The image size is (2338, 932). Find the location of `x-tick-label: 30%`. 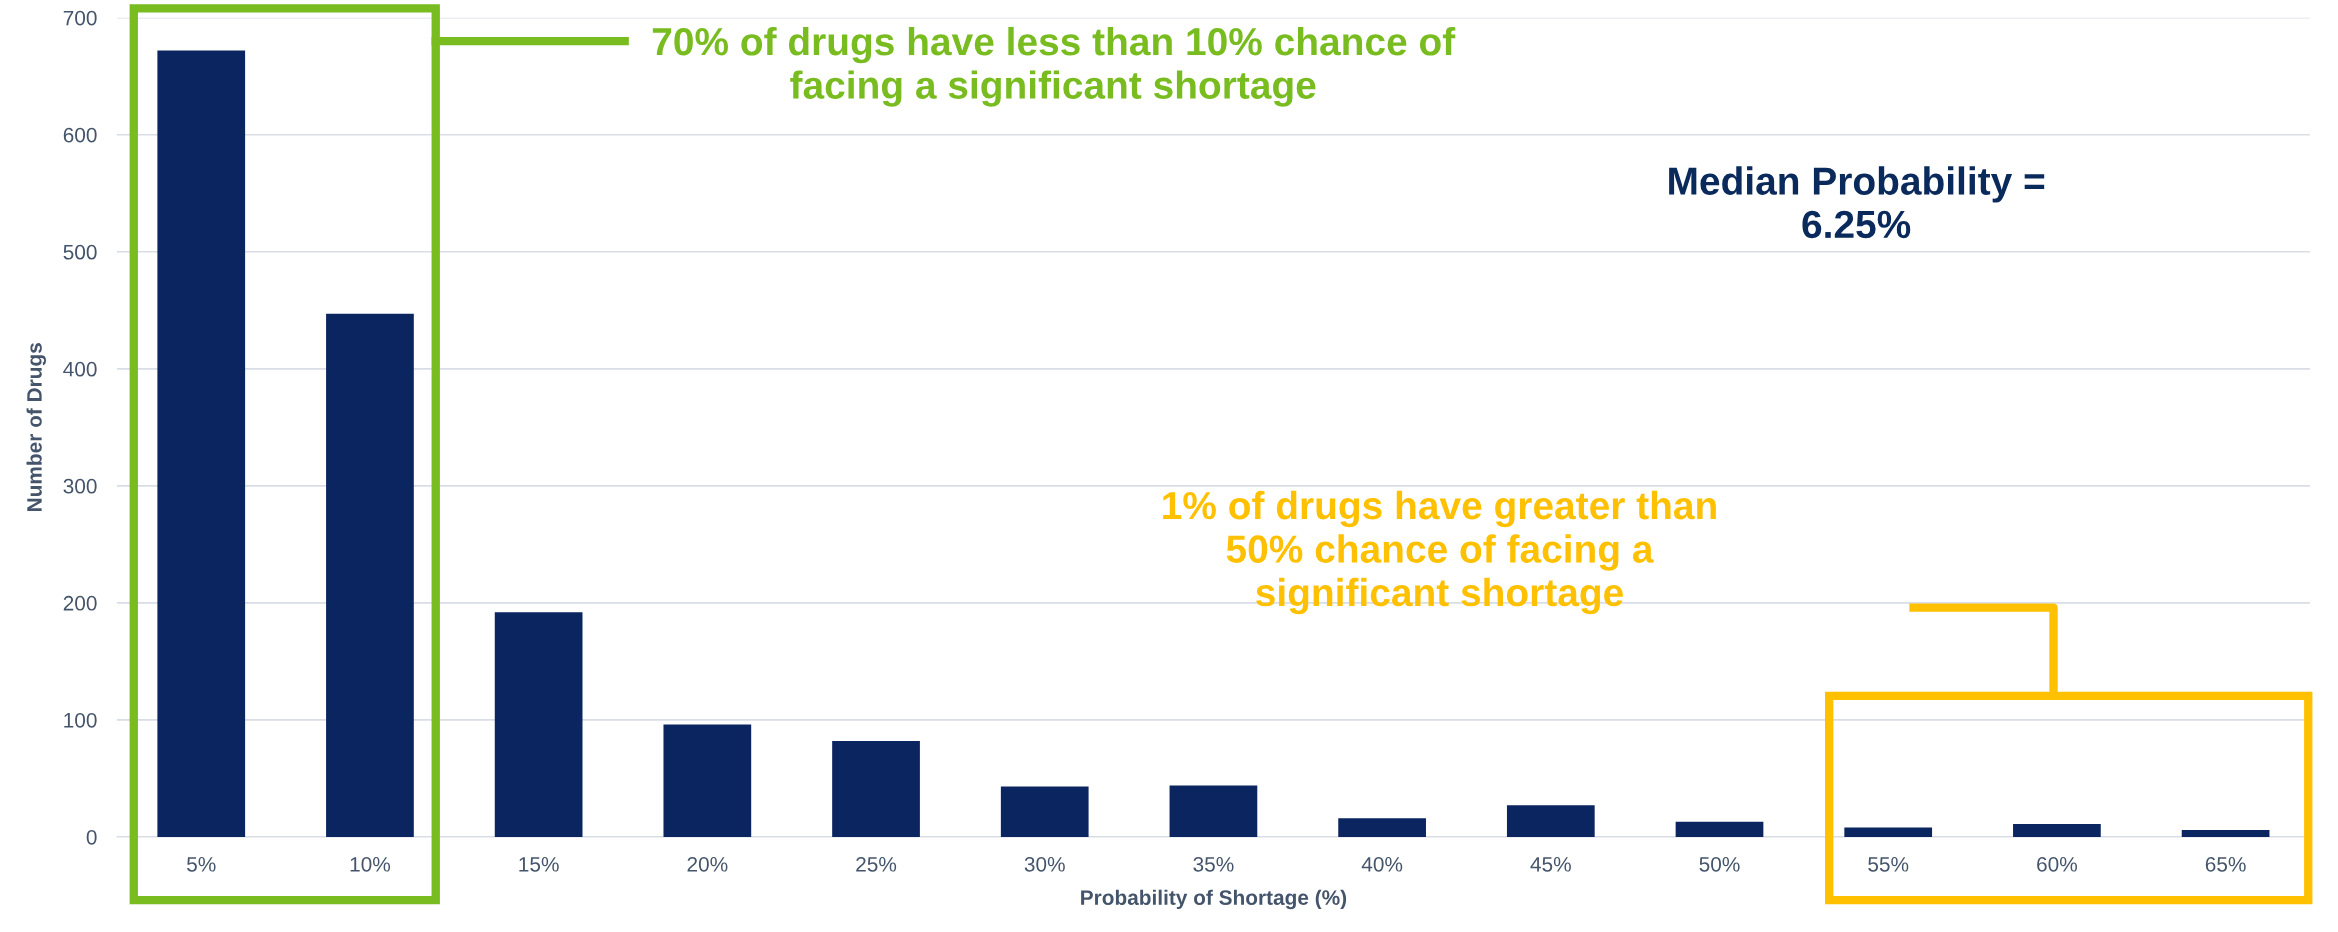

x-tick-label: 30% is located at coordinates (1044, 864).